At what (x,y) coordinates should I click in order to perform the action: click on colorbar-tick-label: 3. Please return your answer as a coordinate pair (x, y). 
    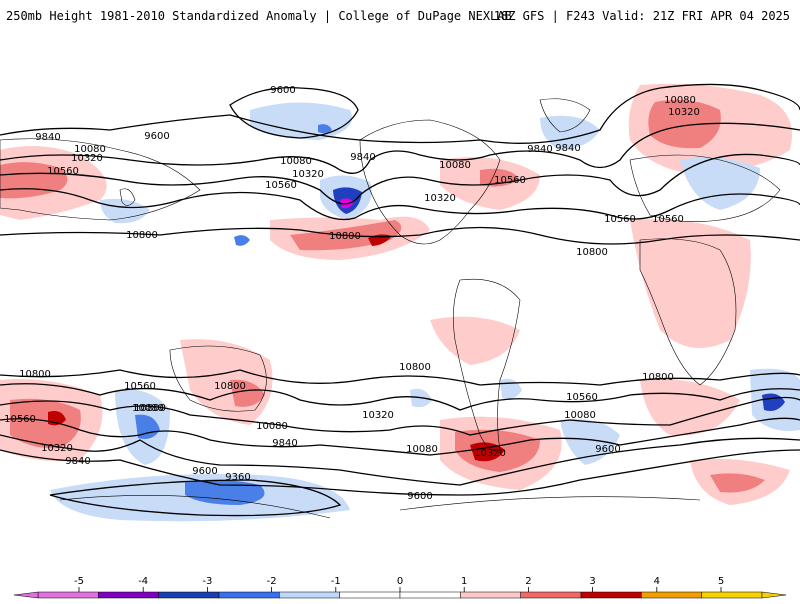
    Looking at the image, I should click on (592, 581).